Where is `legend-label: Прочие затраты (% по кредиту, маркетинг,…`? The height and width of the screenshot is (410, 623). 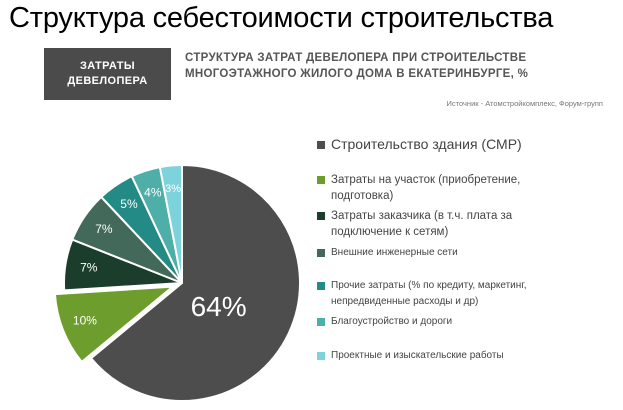 legend-label: Прочие затраты (% по кредиту, маркетинг,… is located at coordinates (429, 293).